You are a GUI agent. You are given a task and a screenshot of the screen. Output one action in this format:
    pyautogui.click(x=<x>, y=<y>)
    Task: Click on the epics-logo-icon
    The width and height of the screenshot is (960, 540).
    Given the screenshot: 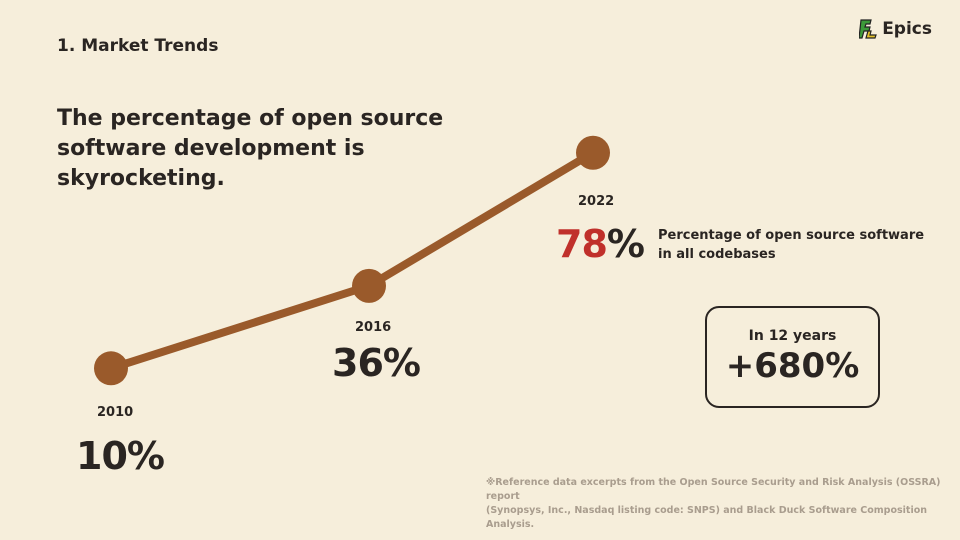 What is the action you would take?
    pyautogui.click(x=868, y=29)
    